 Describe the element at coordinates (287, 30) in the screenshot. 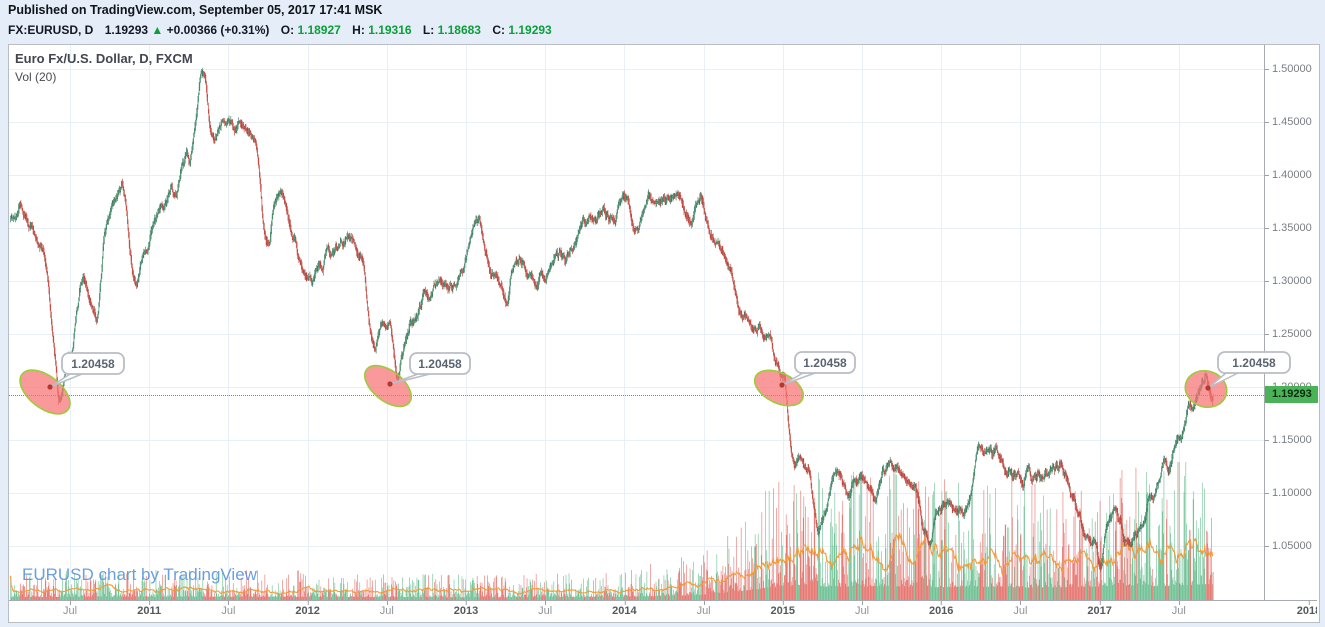

I see `open-label: O:` at that location.